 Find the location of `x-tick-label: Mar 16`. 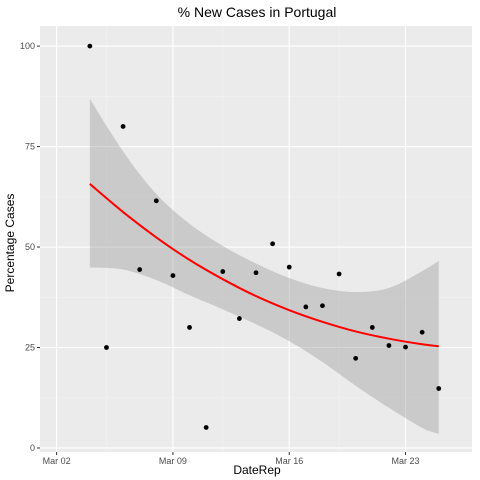

x-tick-label: Mar 16 is located at coordinates (289, 461).